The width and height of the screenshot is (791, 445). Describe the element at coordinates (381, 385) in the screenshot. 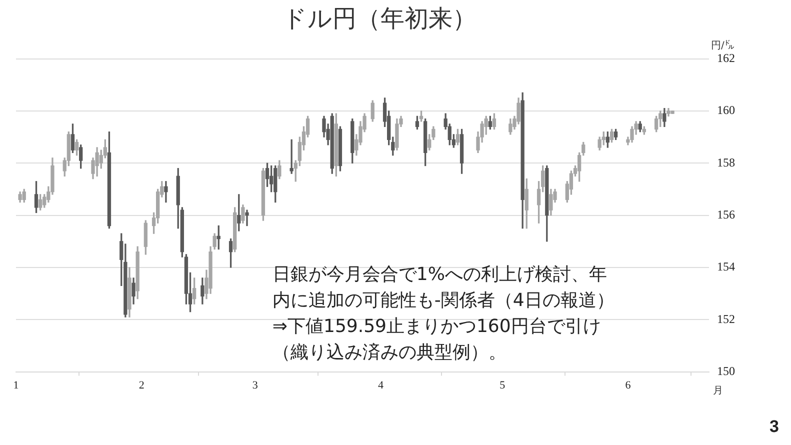

I see `x-tick-label: 4` at that location.